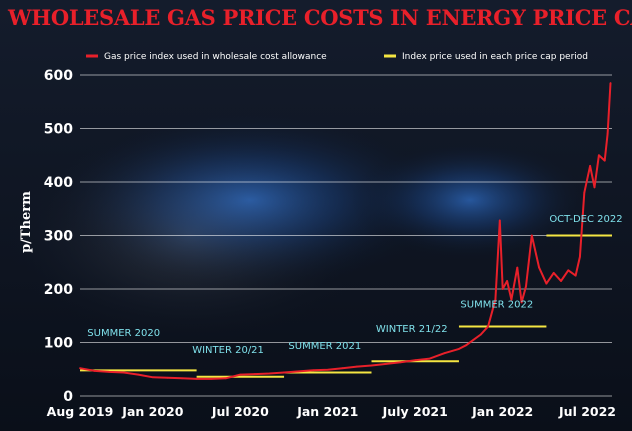  What do you see at coordinates (58, 290) in the screenshot?
I see `y-tick-label-200: 200` at bounding box center [58, 290].